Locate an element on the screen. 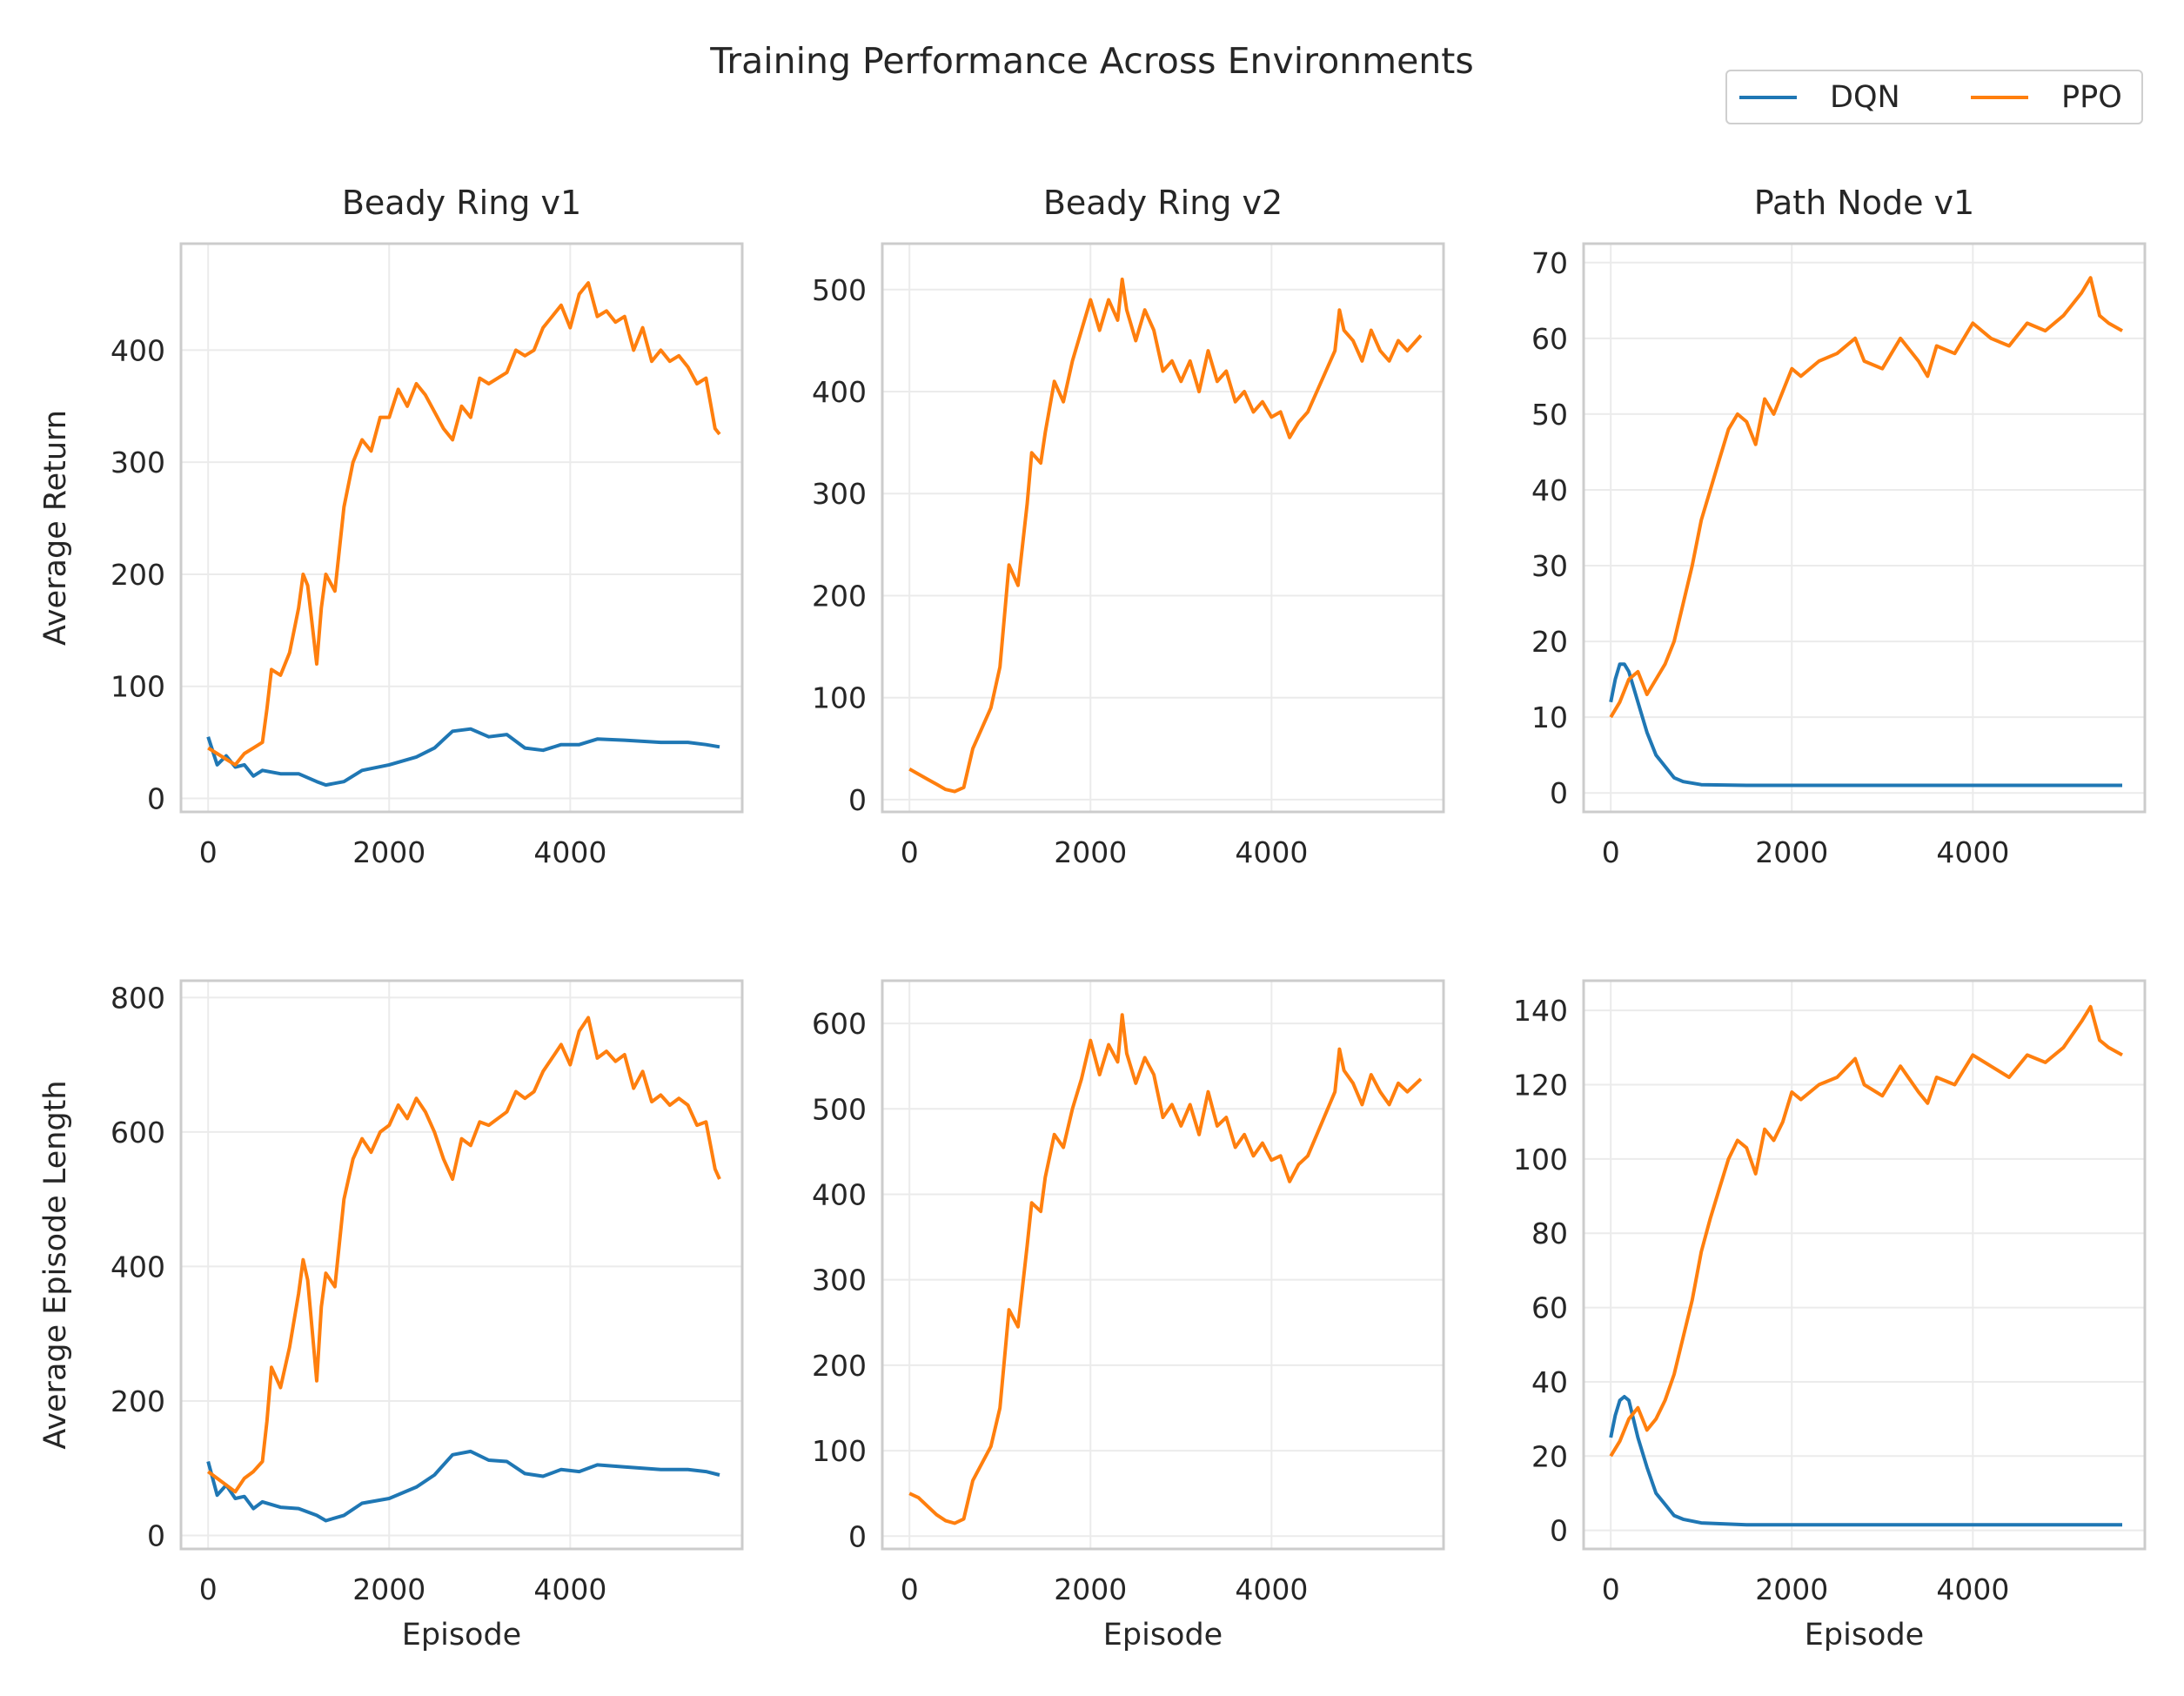 This screenshot has height=1696, width=2184. subplot-5: 0 2000 4000 0 100 200 300 400 500 600 Episode is located at coordinates (1128, 1315).